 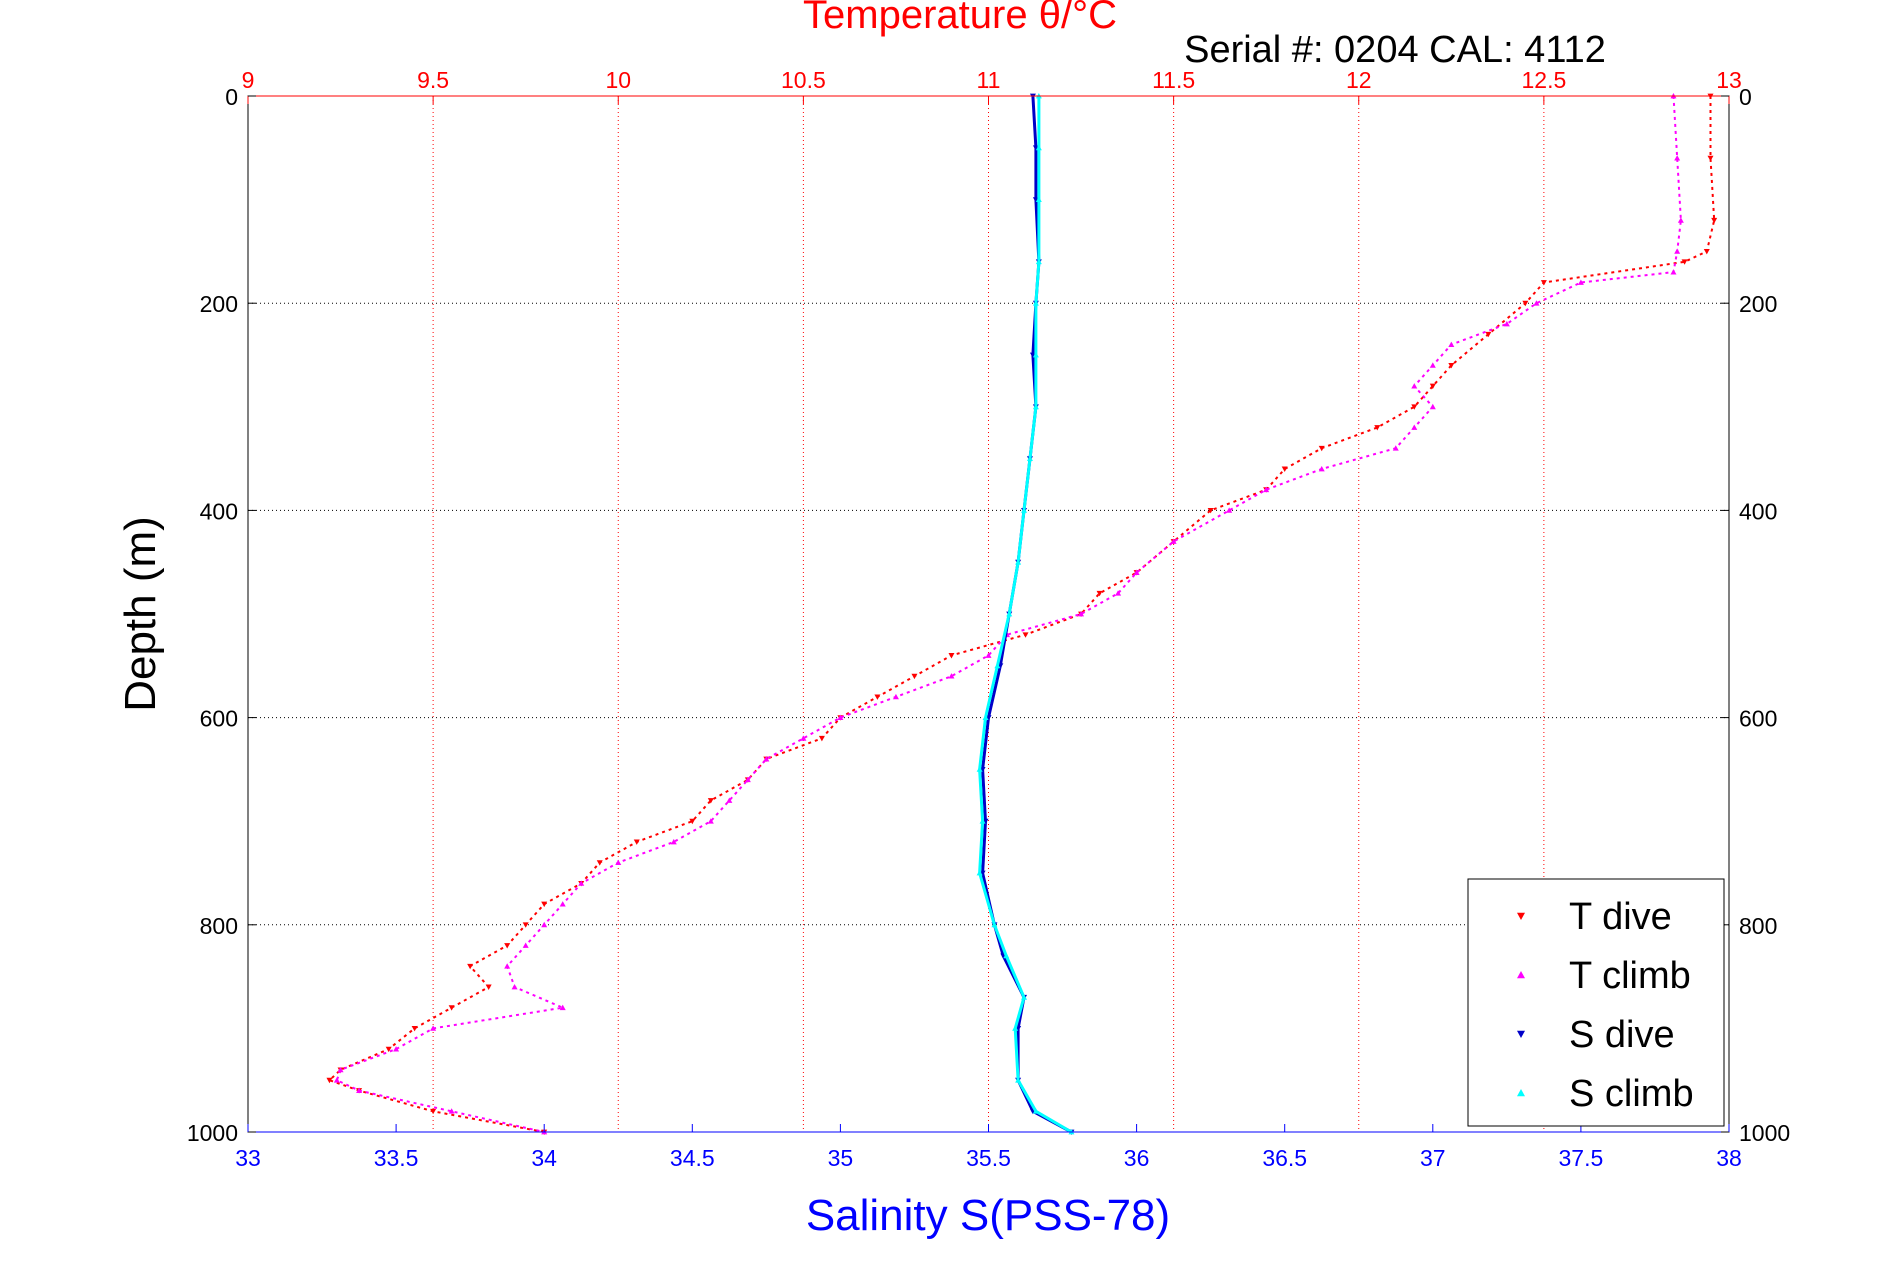 I want to click on depth-tick-label-right: 600, so click(x=1758, y=719).